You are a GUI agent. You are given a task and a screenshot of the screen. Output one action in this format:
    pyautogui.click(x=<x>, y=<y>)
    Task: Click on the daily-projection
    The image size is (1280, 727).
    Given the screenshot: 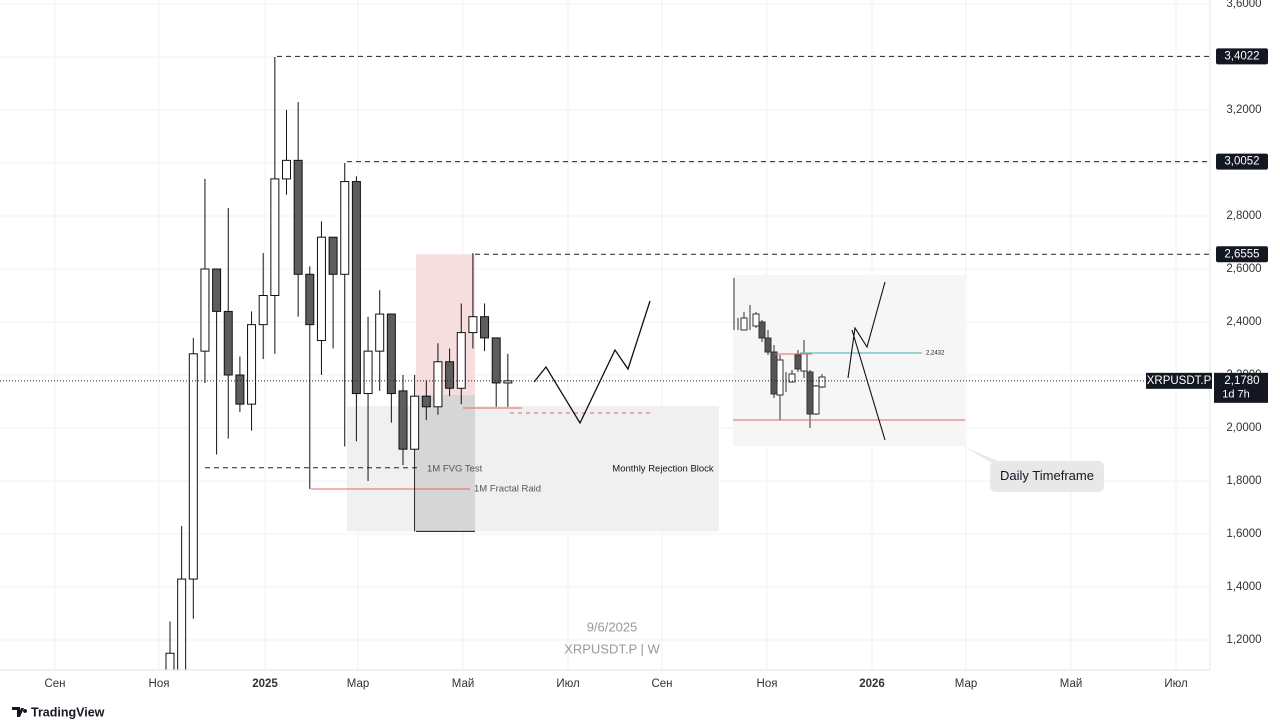 What is the action you would take?
    pyautogui.click(x=866, y=361)
    